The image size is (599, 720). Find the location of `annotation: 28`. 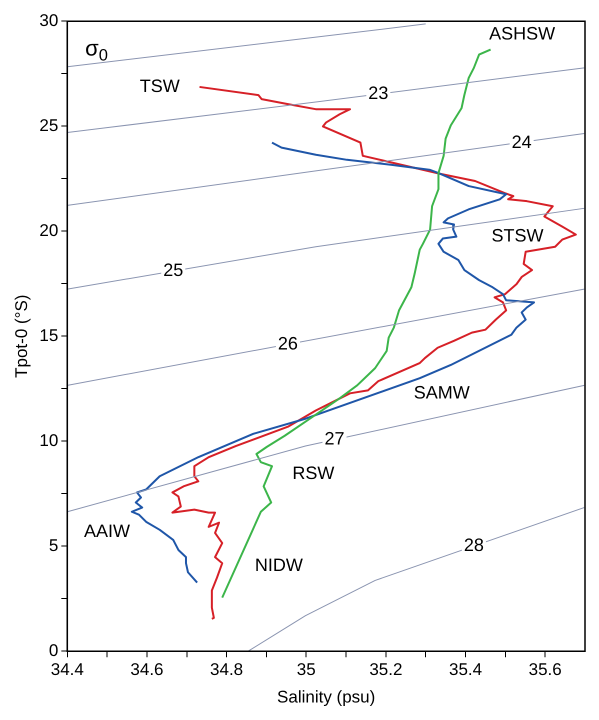

annotation: 28 is located at coordinates (474, 544).